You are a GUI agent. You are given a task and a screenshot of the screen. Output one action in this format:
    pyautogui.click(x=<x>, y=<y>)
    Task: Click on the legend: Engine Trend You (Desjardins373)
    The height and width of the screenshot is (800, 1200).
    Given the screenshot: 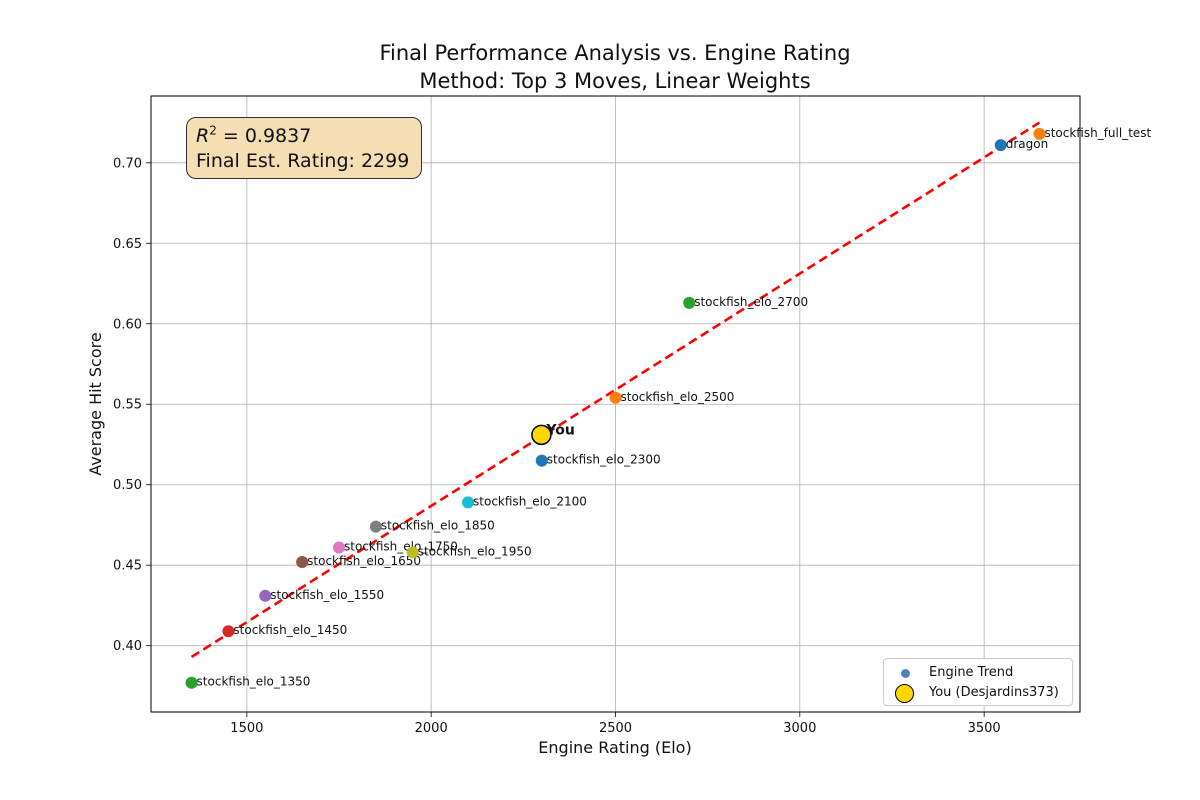 What is the action you would take?
    pyautogui.click(x=978, y=682)
    